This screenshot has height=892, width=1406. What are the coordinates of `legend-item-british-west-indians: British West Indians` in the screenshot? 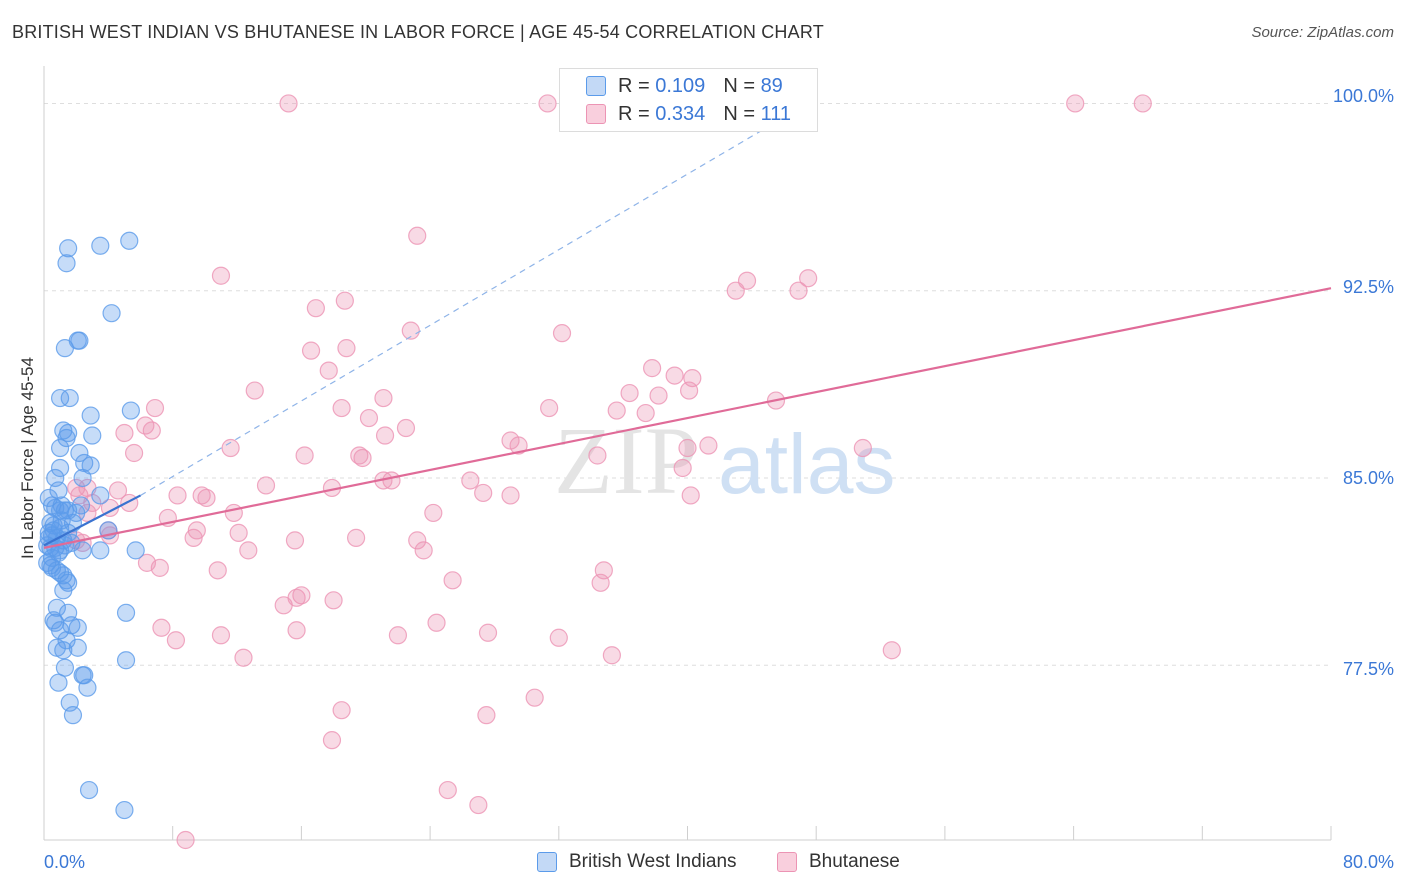 It's located at (637, 862).